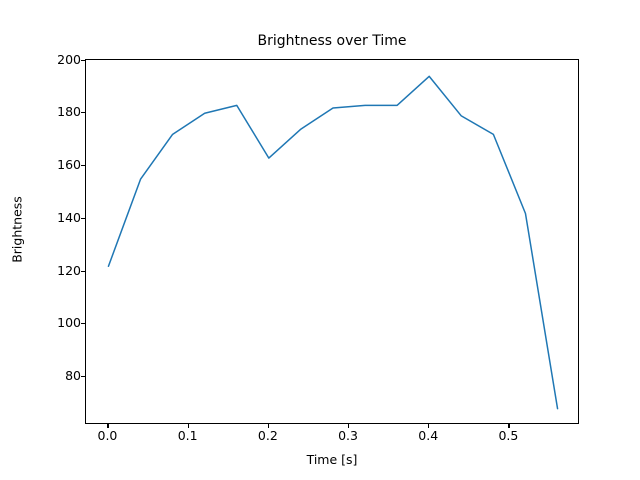 Image resolution: width=640 pixels, height=480 pixels. Describe the element at coordinates (332, 459) in the screenshot. I see `x-axis-label: Time [s]` at that location.